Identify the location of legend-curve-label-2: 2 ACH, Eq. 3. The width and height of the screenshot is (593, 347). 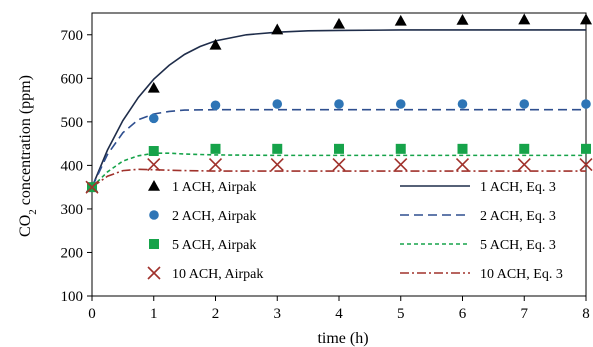
(518, 216).